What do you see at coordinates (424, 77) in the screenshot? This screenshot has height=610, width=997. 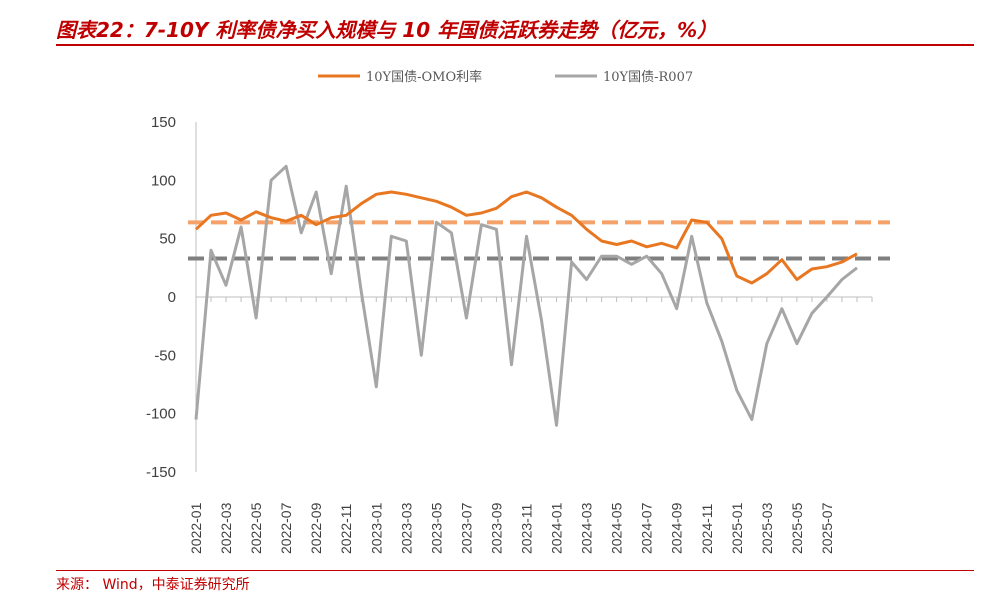 I see `legend-label-omo: 10Y国债-OMO利率` at bounding box center [424, 77].